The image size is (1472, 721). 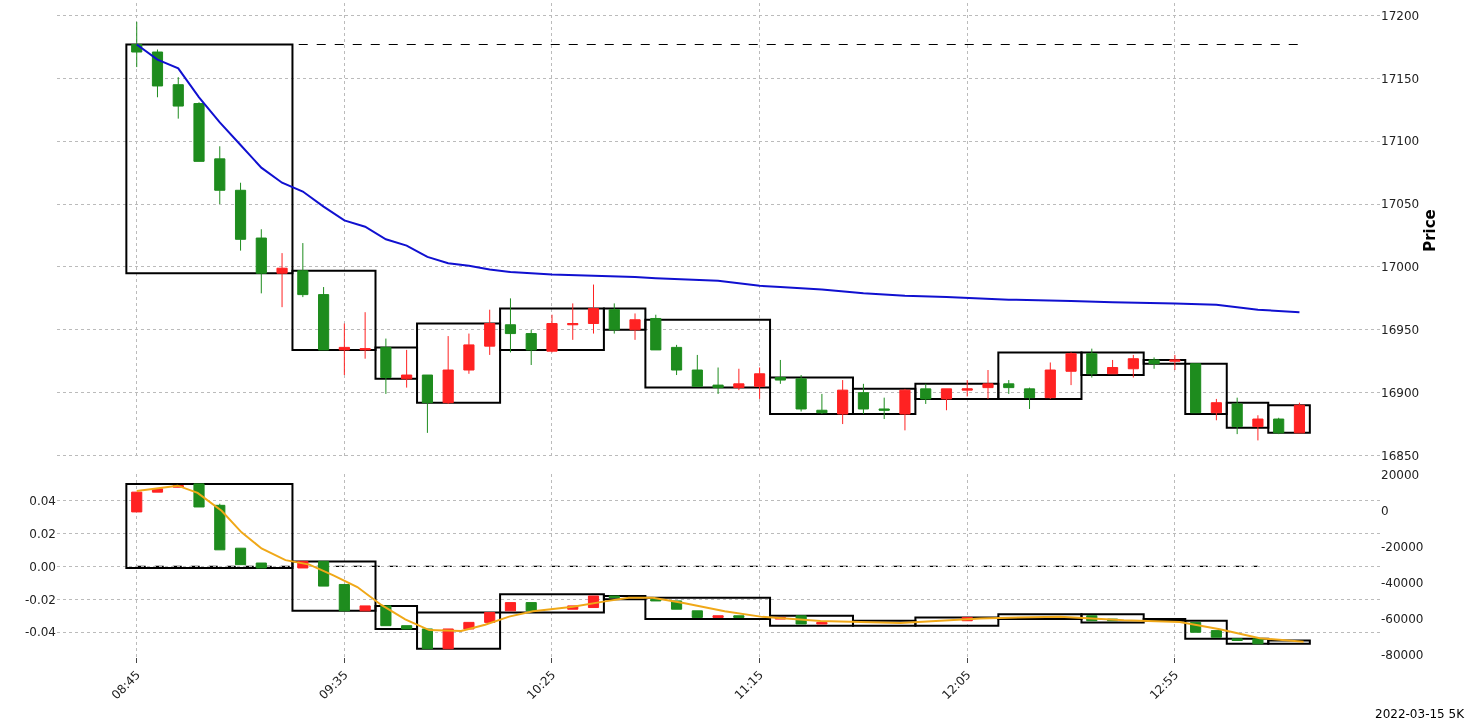 I want to click on y-tick-label: 16950, so click(x=1400, y=330).